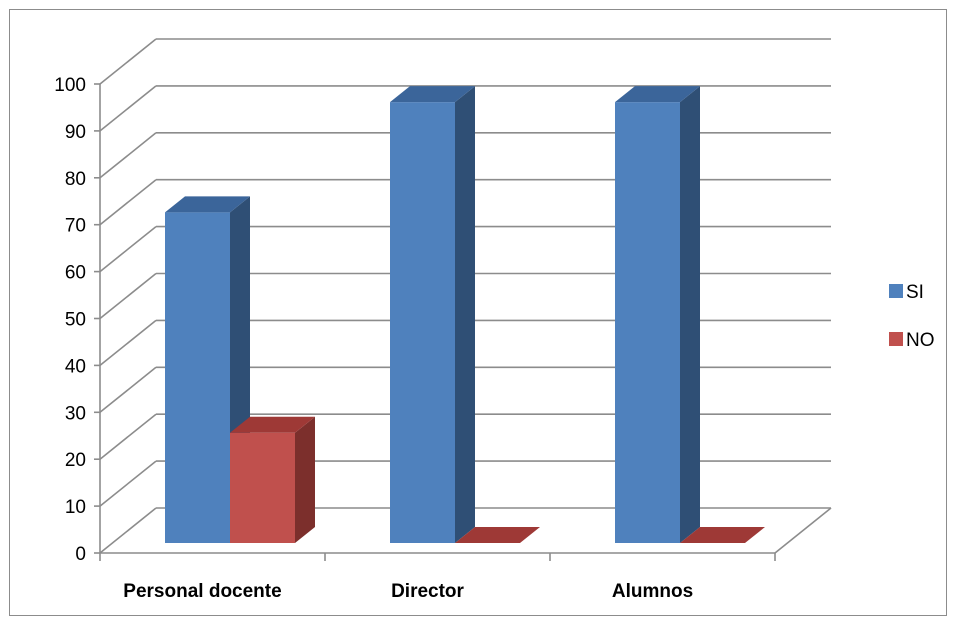  I want to click on x-tick-label: Alumnos, so click(652, 591).